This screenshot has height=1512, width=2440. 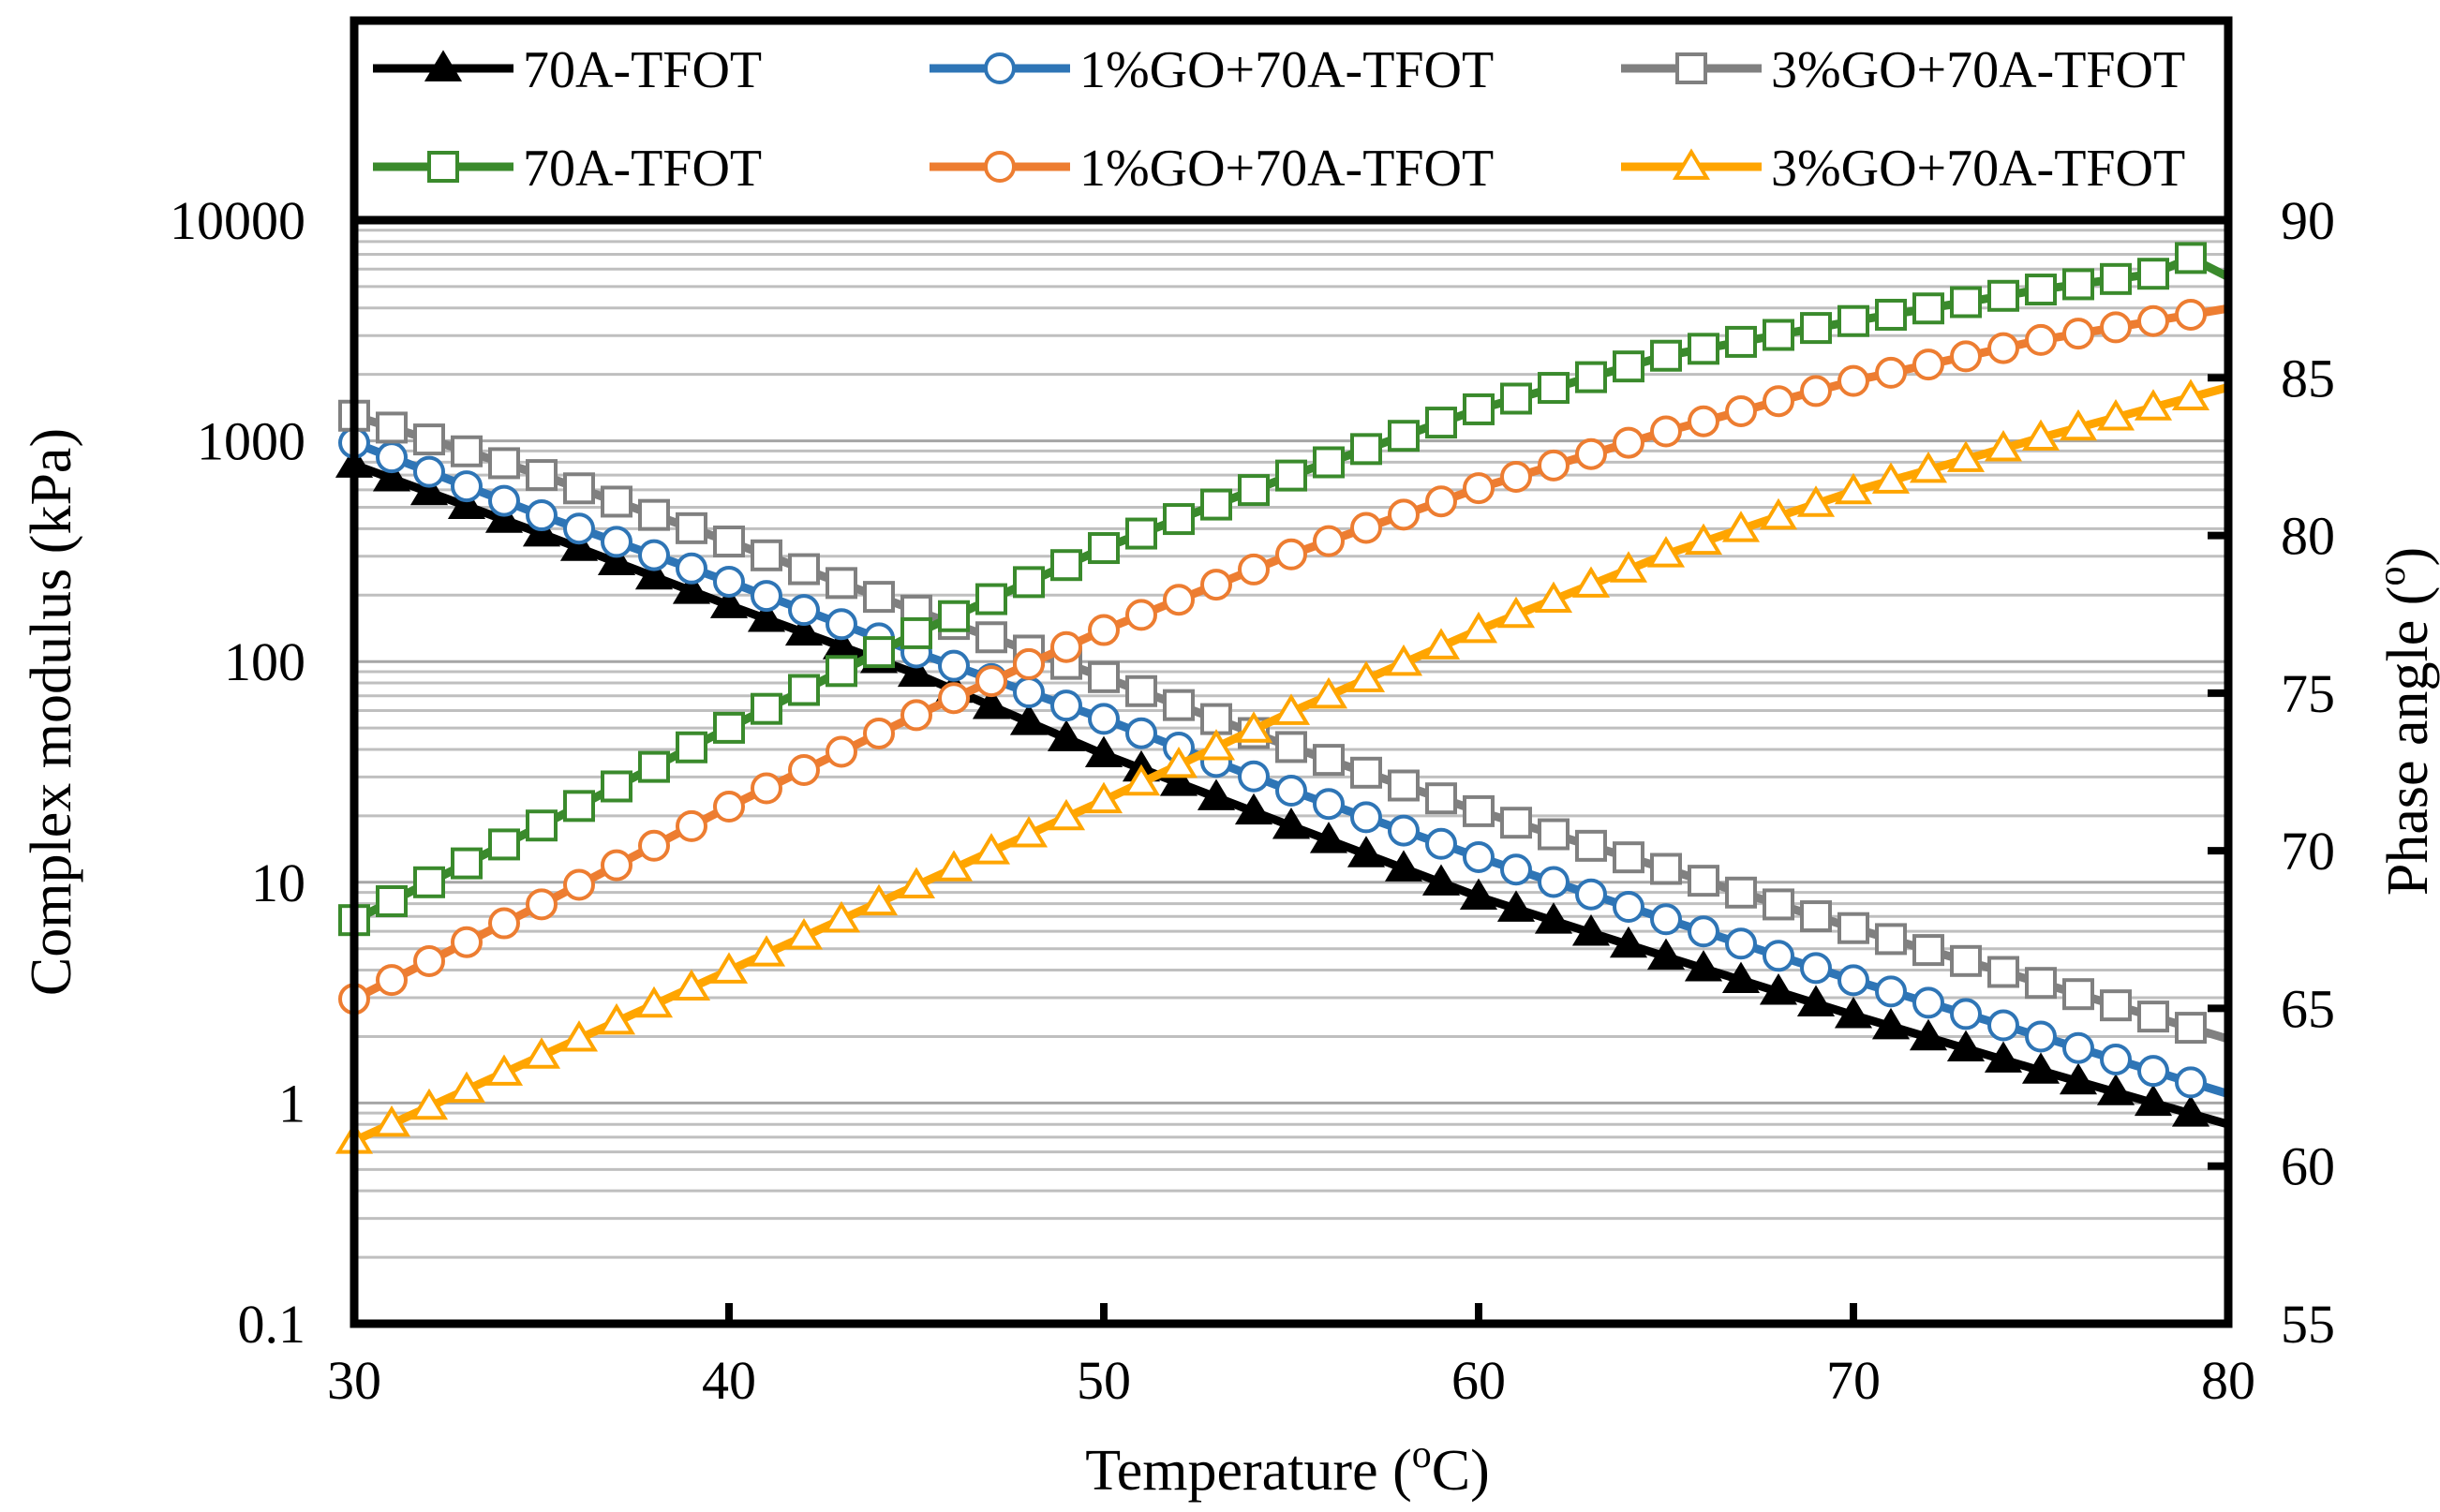 I want to click on legend-label: 3%GO+70A-TFOT, so click(x=1978, y=169).